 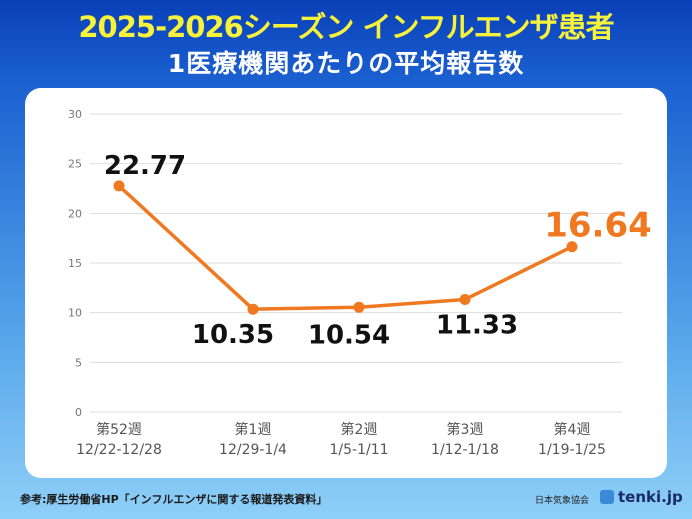 I want to click on y-tick-label: 5, so click(x=78, y=362).